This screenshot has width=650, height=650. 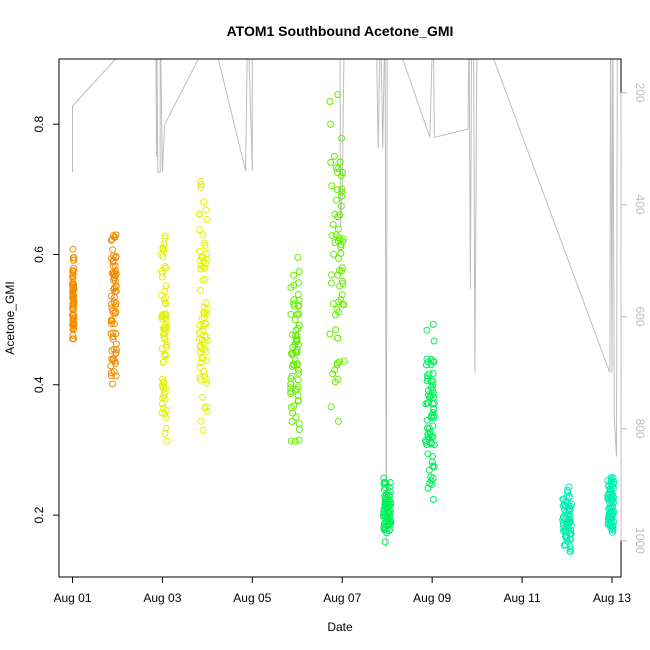 I want to click on x-tick-label: Aug 07, so click(x=342, y=598).